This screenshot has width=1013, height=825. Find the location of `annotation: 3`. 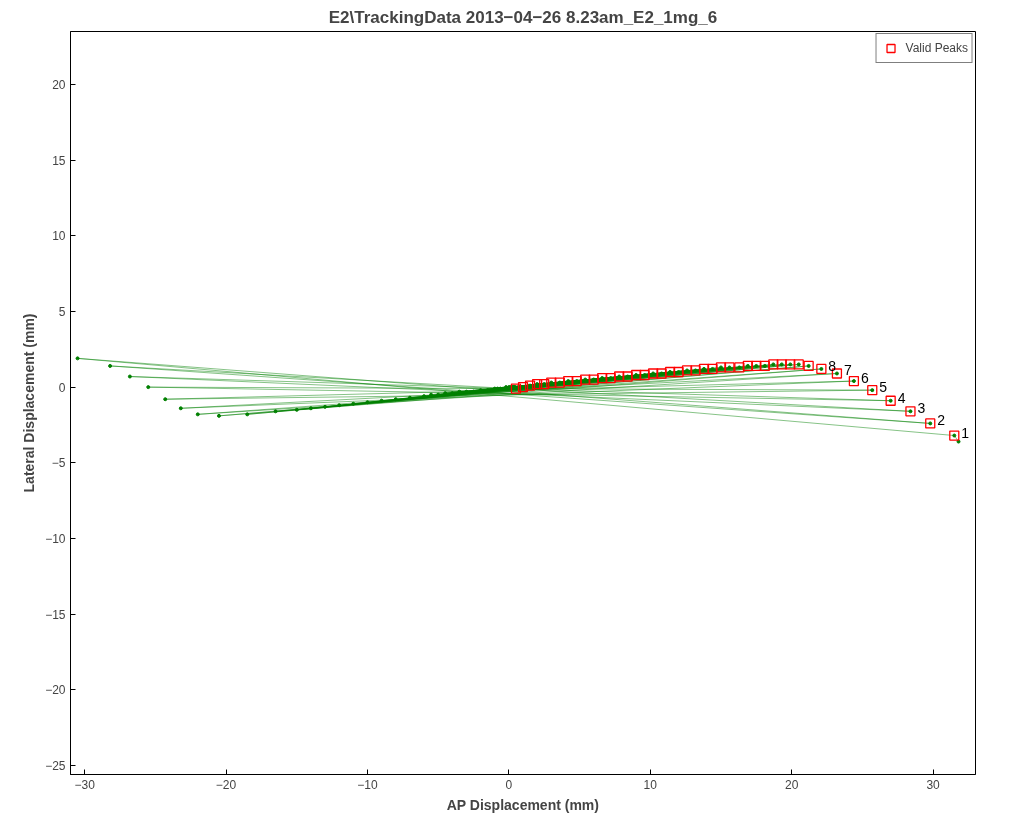

annotation: 3 is located at coordinates (921, 408).